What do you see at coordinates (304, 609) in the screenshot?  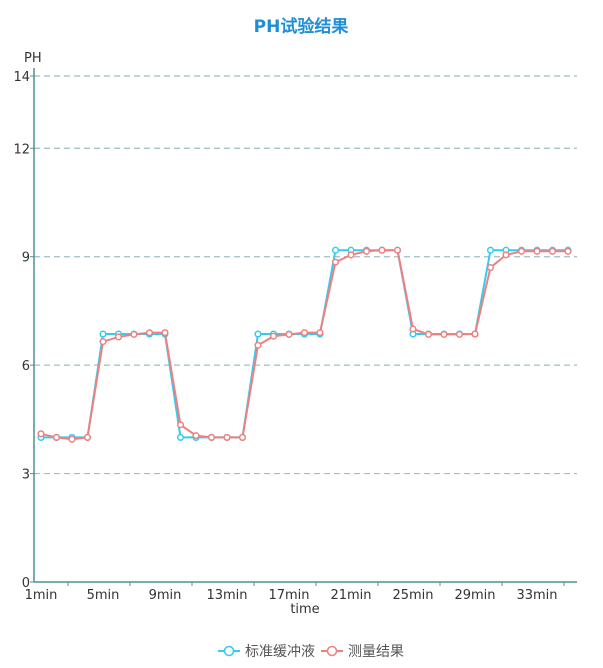 I see `x-axis-name: time` at bounding box center [304, 609].